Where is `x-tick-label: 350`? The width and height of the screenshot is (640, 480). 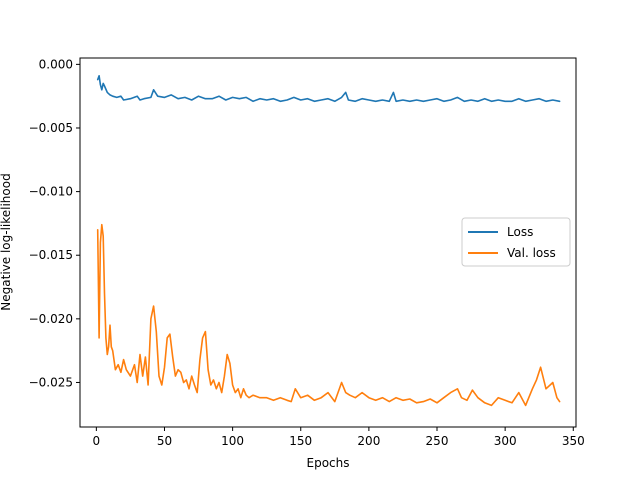
x-tick-label: 350 is located at coordinates (573, 441).